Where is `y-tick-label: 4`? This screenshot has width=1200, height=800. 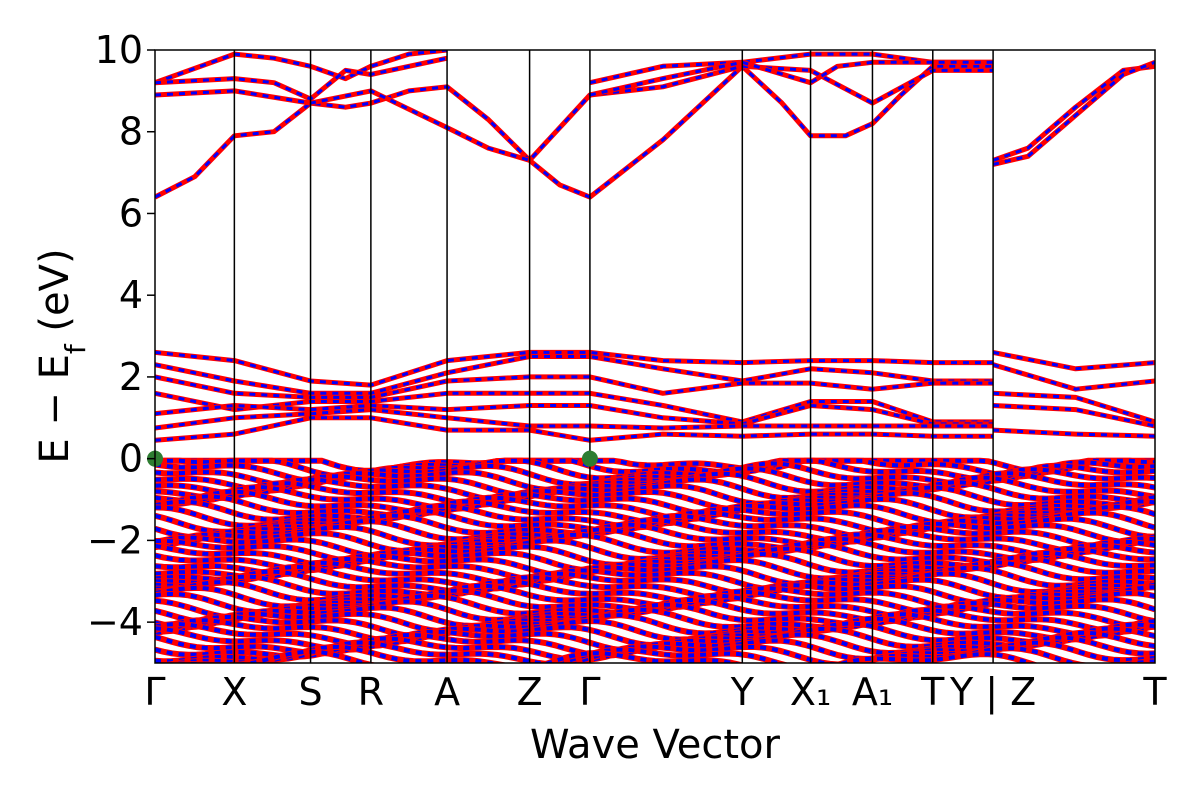
y-tick-label: 4 is located at coordinates (131, 295).